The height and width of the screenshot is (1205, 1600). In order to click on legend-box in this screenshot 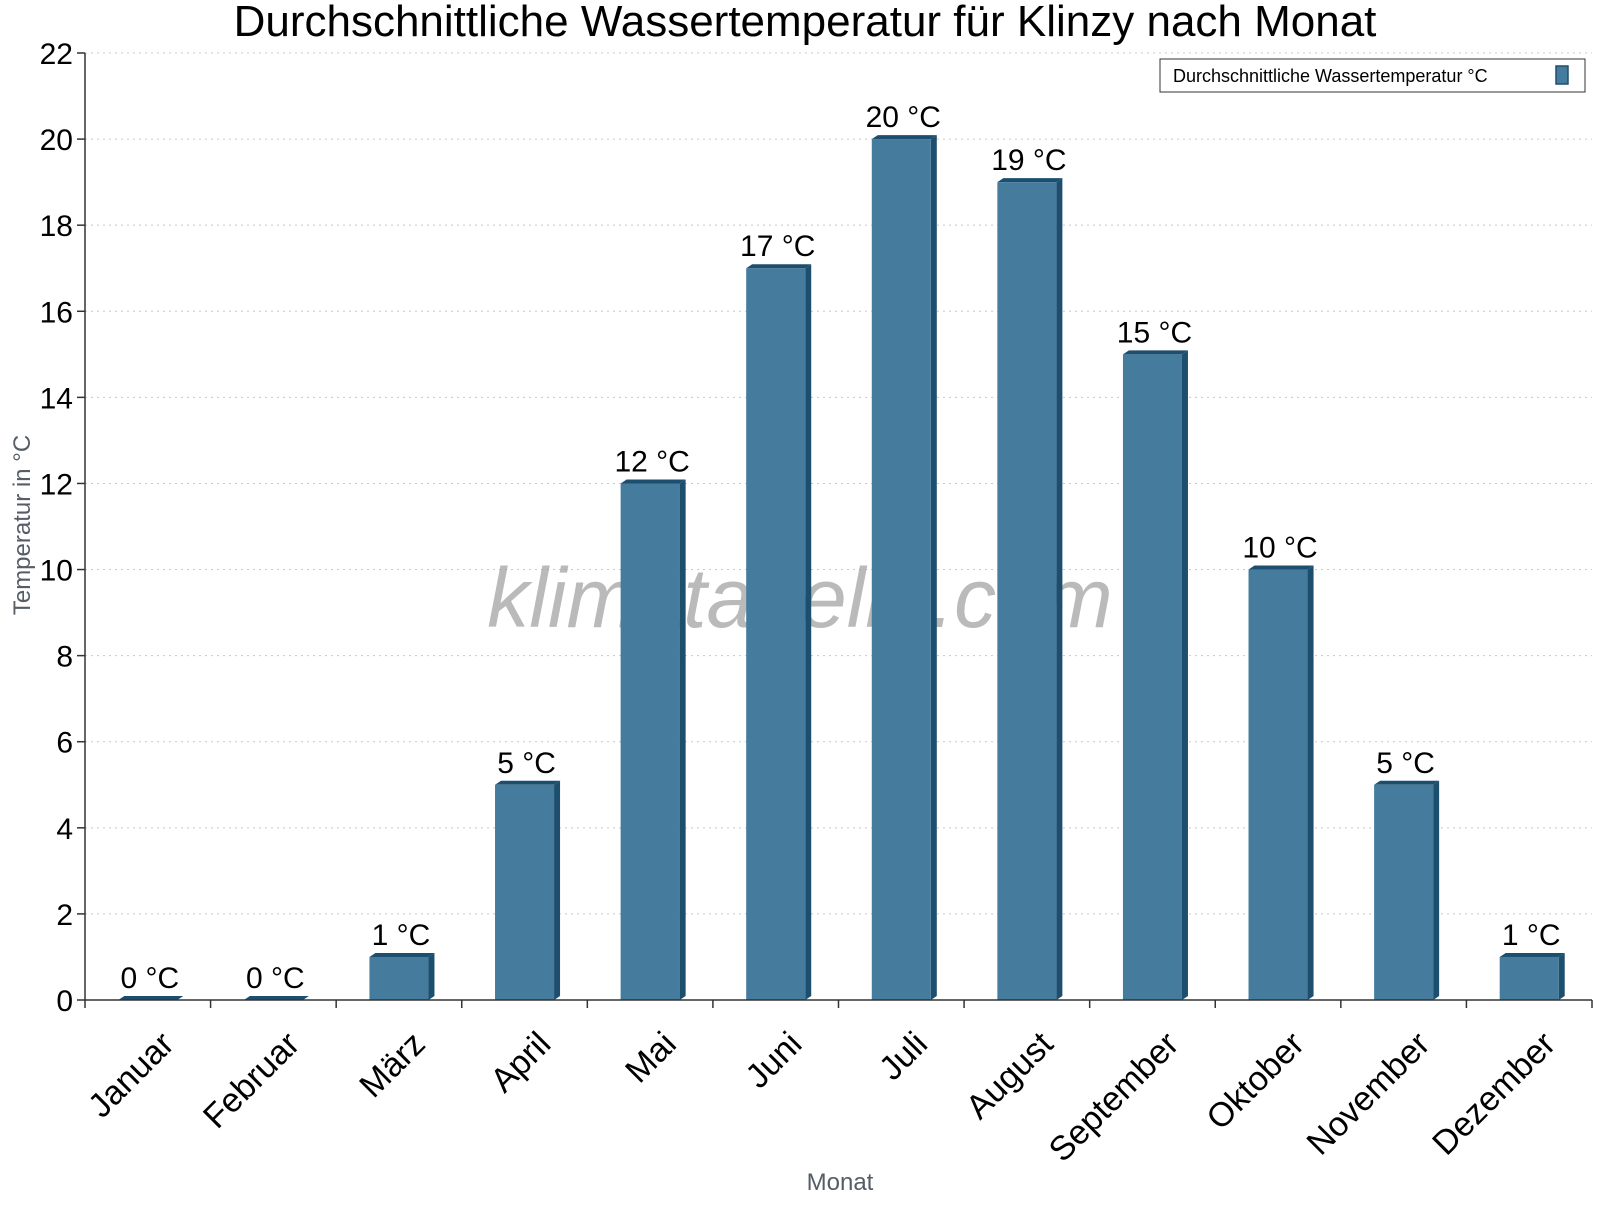, I will do `click(1372, 75)`.